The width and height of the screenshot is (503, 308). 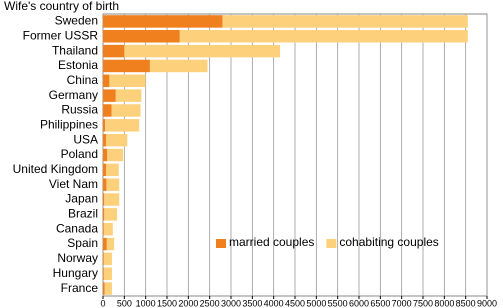 I want to click on x-tick-label: 1000, so click(x=146, y=303).